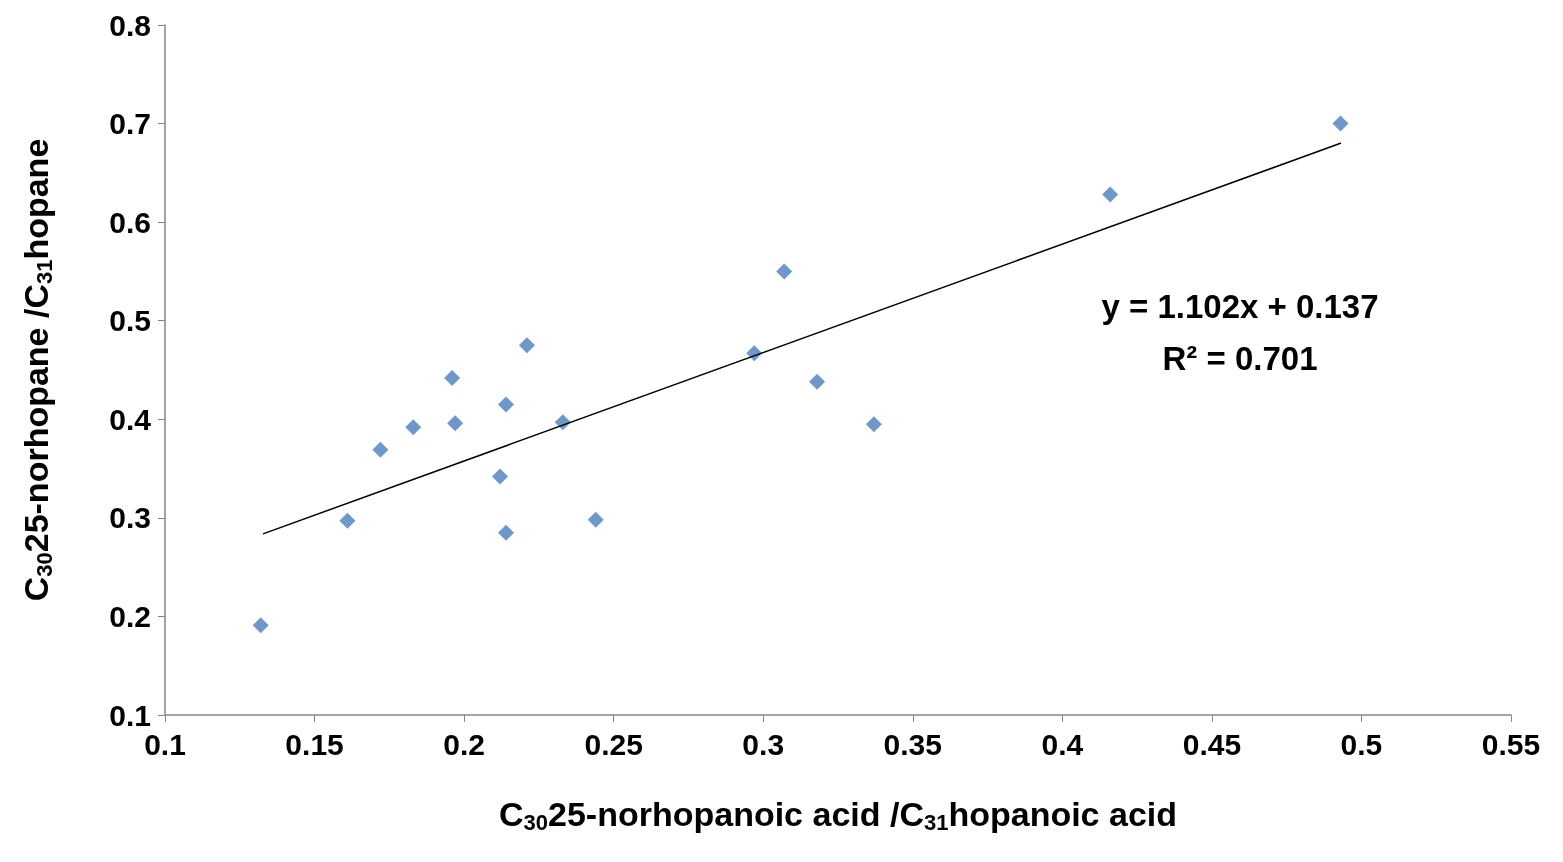  Describe the element at coordinates (1062, 744) in the screenshot. I see `x-tick-label: 0.4` at that location.